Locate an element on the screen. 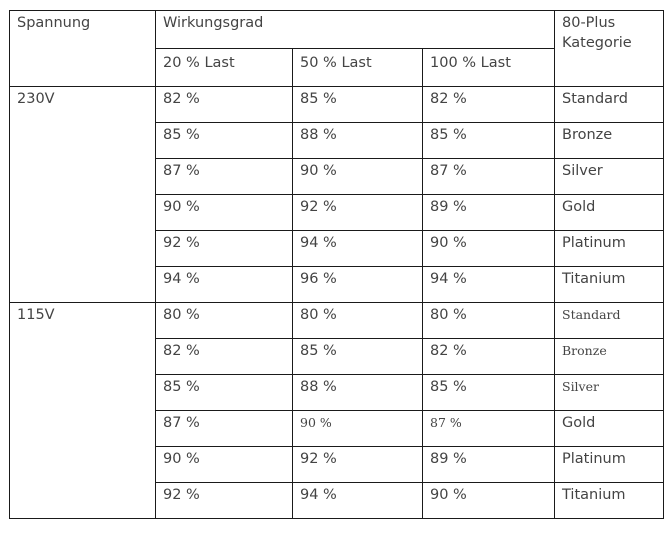 The image size is (672, 550). voltage-cell: 230V is located at coordinates (82, 194).